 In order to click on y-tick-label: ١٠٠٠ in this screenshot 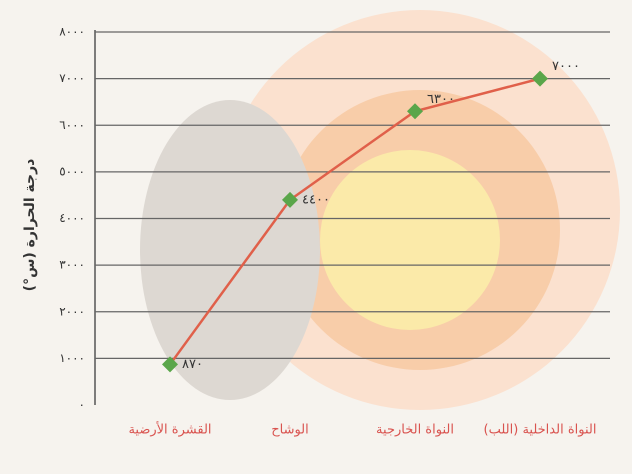, I will do `click(72, 358)`.